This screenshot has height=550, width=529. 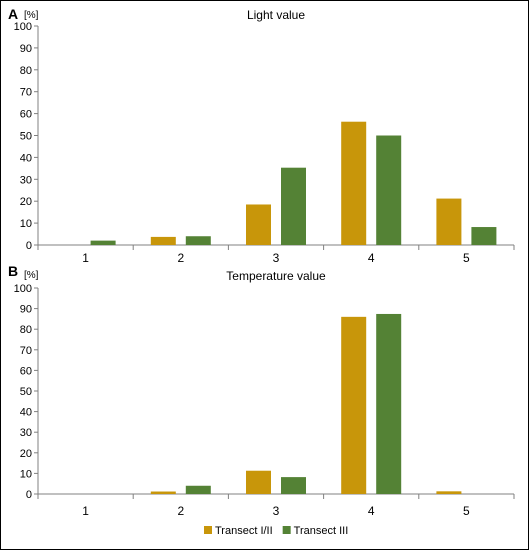 What do you see at coordinates (13, 14) in the screenshot?
I see `panel-letter: A` at bounding box center [13, 14].